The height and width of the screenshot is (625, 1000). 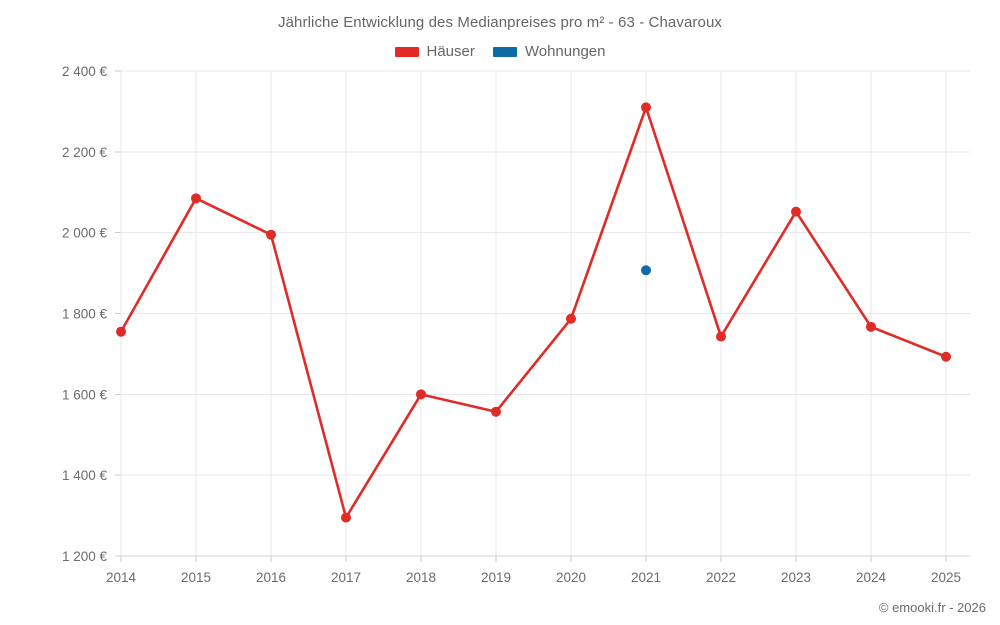 What do you see at coordinates (504, 51) in the screenshot?
I see `legend-swatch-wohnungen` at bounding box center [504, 51].